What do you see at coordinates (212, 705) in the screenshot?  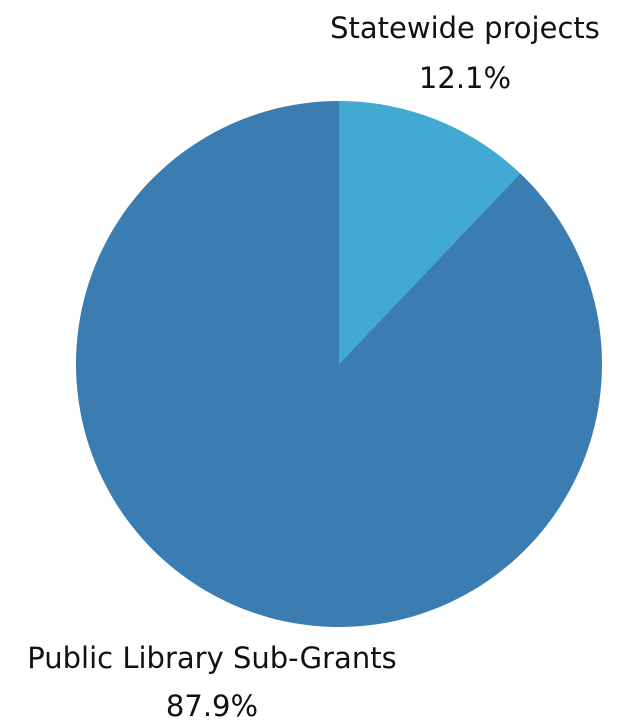 I see `slice-value-public-library-sub-grants: 87.9%` at bounding box center [212, 705].